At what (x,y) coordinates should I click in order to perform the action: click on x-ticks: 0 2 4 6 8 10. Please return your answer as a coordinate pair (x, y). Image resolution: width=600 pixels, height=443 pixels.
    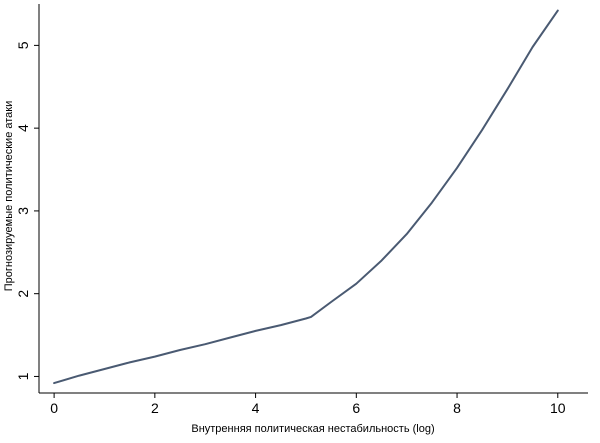
    Looking at the image, I should click on (308, 404).